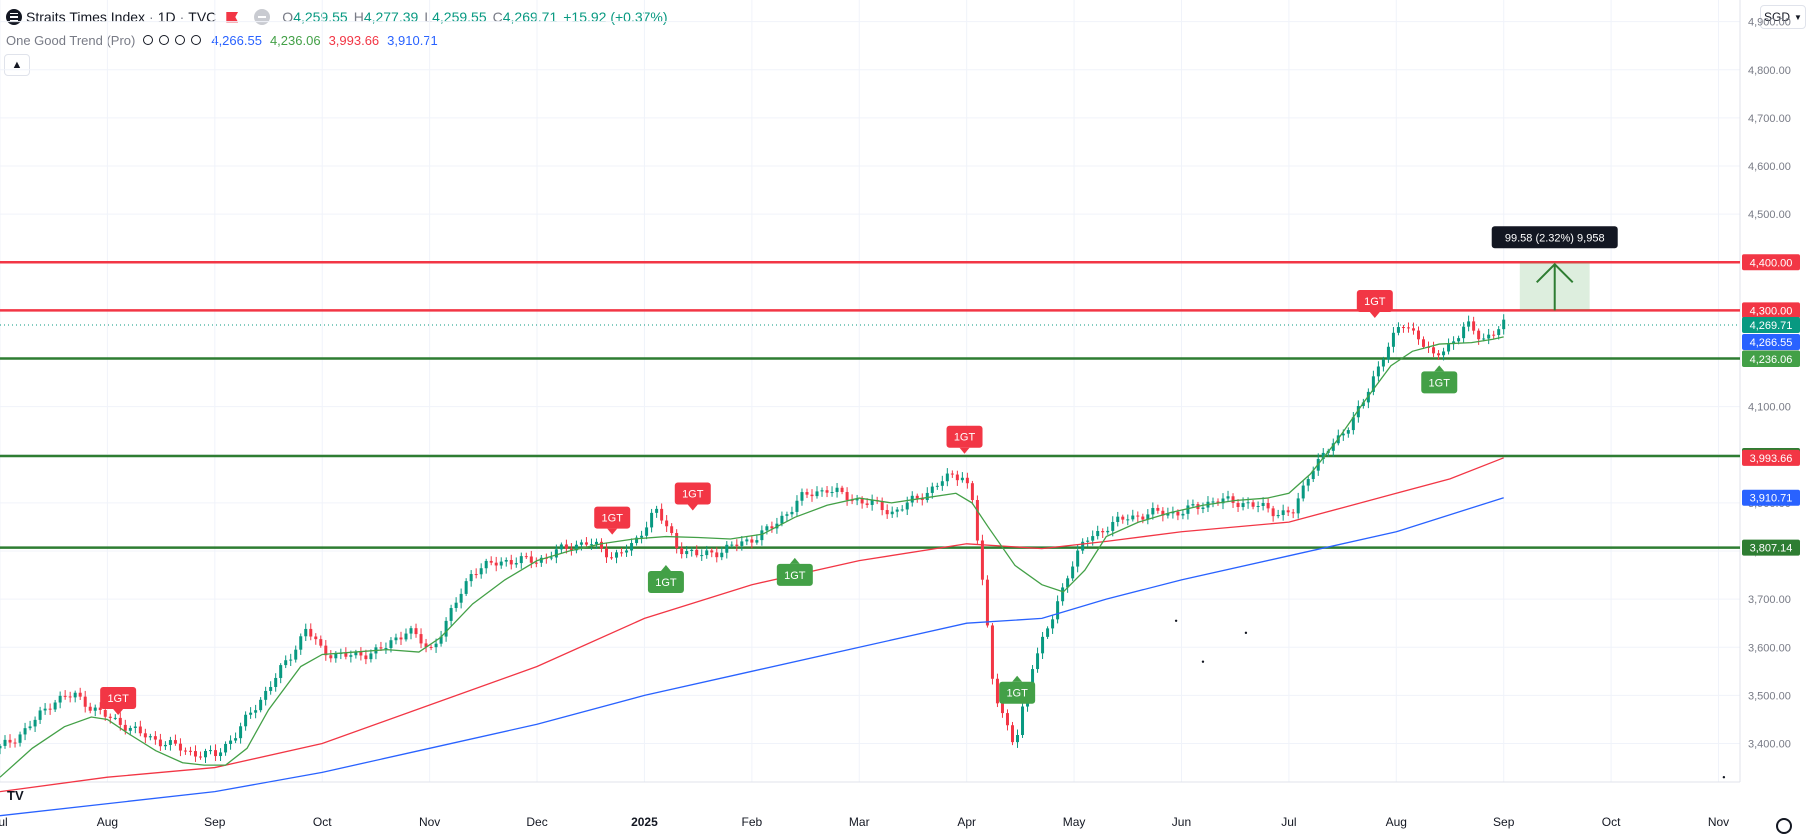 This screenshot has height=837, width=1812. Describe the element at coordinates (315, 17) in the screenshot. I see `open-value: O4,259.55` at that location.